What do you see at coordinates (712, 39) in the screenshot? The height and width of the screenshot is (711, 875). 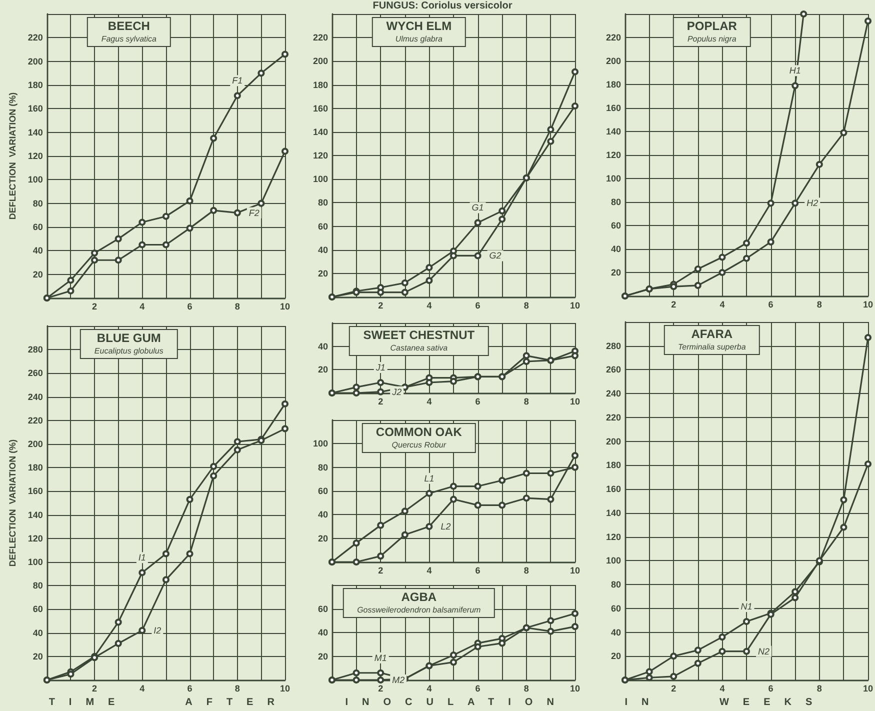 I see `text: Populus nigra` at bounding box center [712, 39].